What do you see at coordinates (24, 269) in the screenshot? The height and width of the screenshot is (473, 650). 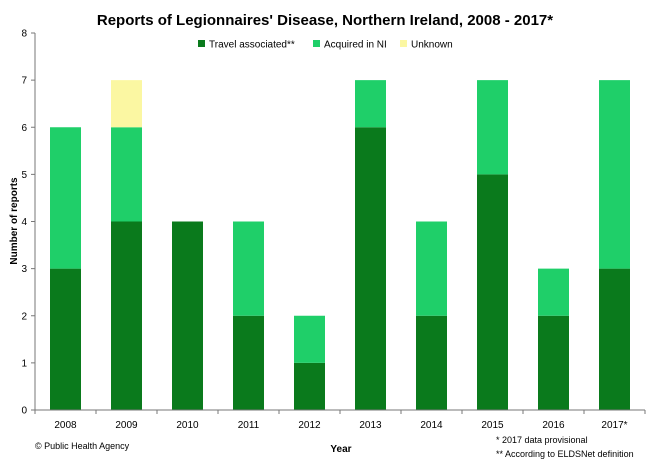 I see `y-tick-label: 3` at bounding box center [24, 269].